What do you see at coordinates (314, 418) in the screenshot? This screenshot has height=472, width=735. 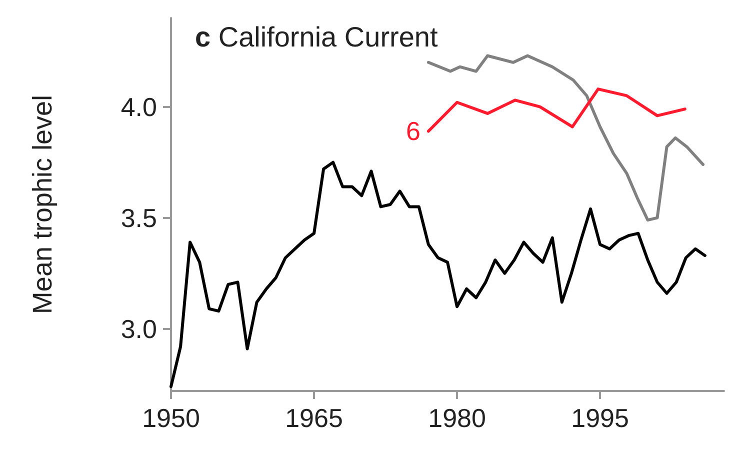 I see `x-tick-label: 1965` at bounding box center [314, 418].